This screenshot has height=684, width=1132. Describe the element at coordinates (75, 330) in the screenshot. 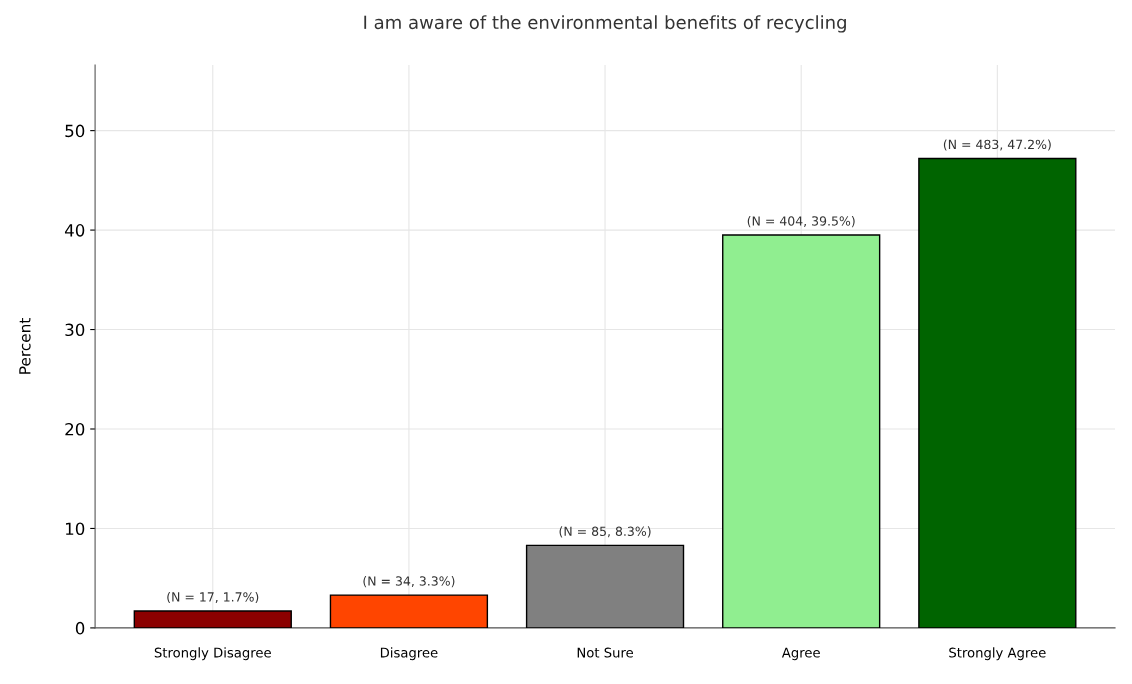

I see `y-tick-label: 30` at that location.